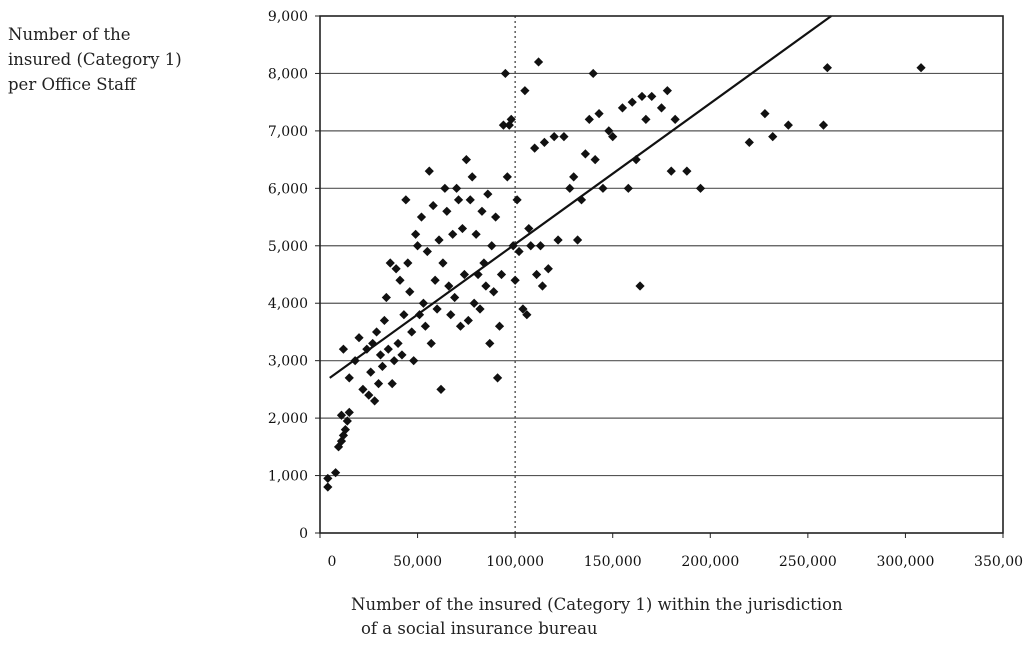 The height and width of the screenshot is (650, 1023). I want to click on y-tick-label: 2,000, so click(288, 419).